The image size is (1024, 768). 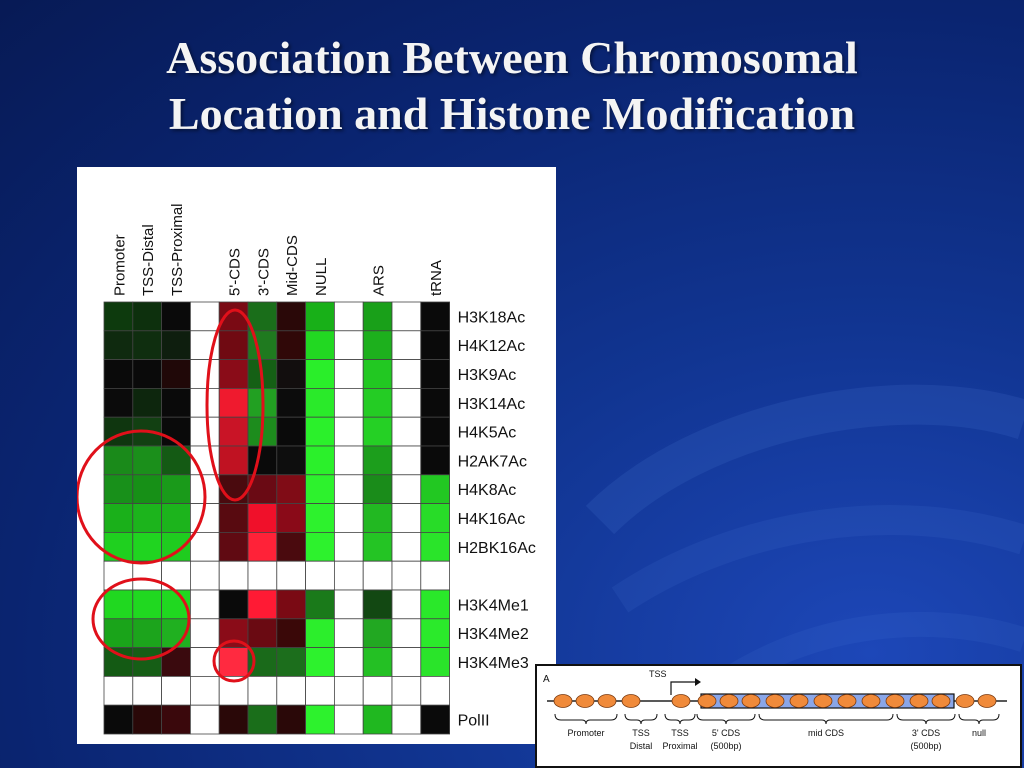 What do you see at coordinates (492, 346) in the screenshot?
I see `row-label: H4K12Ac` at bounding box center [492, 346].